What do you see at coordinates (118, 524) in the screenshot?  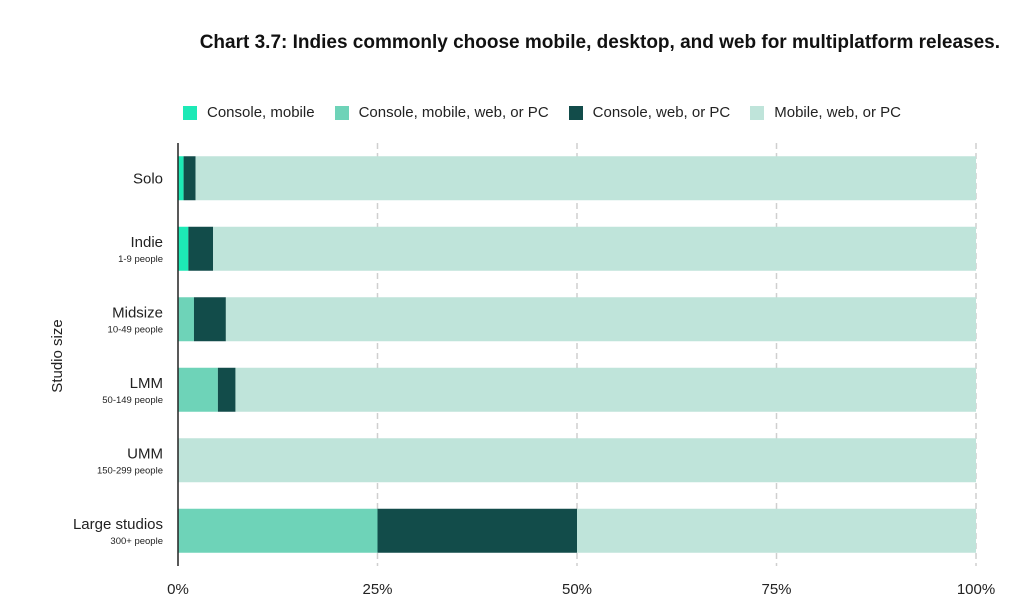 I see `category-label: Large studios` at bounding box center [118, 524].